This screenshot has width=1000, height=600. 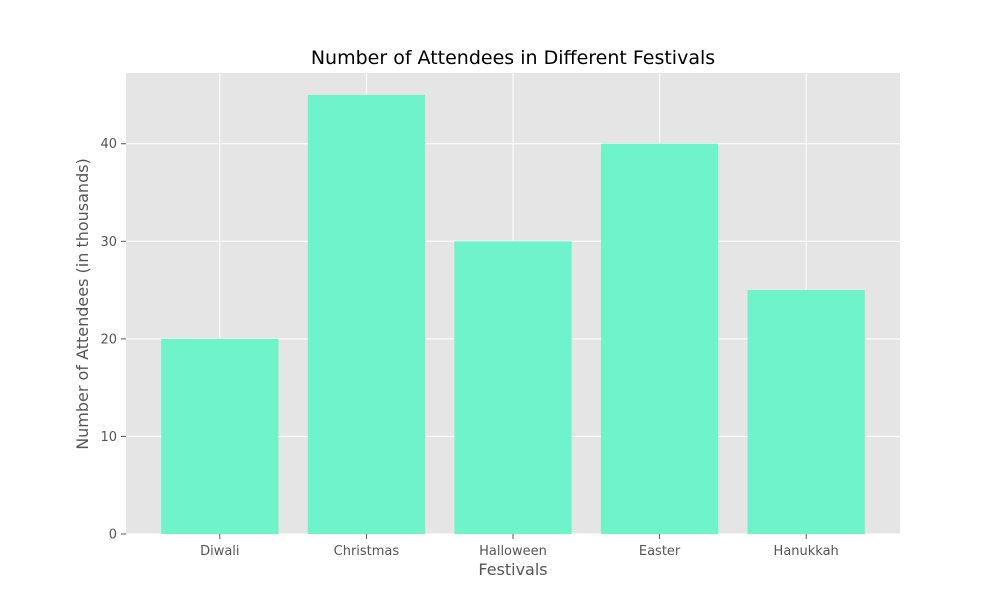 I want to click on x-tick-label: Halloween, so click(x=513, y=551).